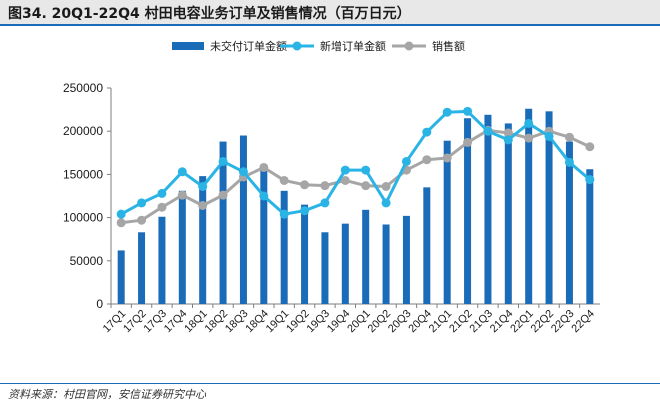 The width and height of the screenshot is (660, 404). I want to click on chart-title: 图34. 20Q1-22Q4 村田电容业务订单及销售情况（百万日元）, so click(209, 14).